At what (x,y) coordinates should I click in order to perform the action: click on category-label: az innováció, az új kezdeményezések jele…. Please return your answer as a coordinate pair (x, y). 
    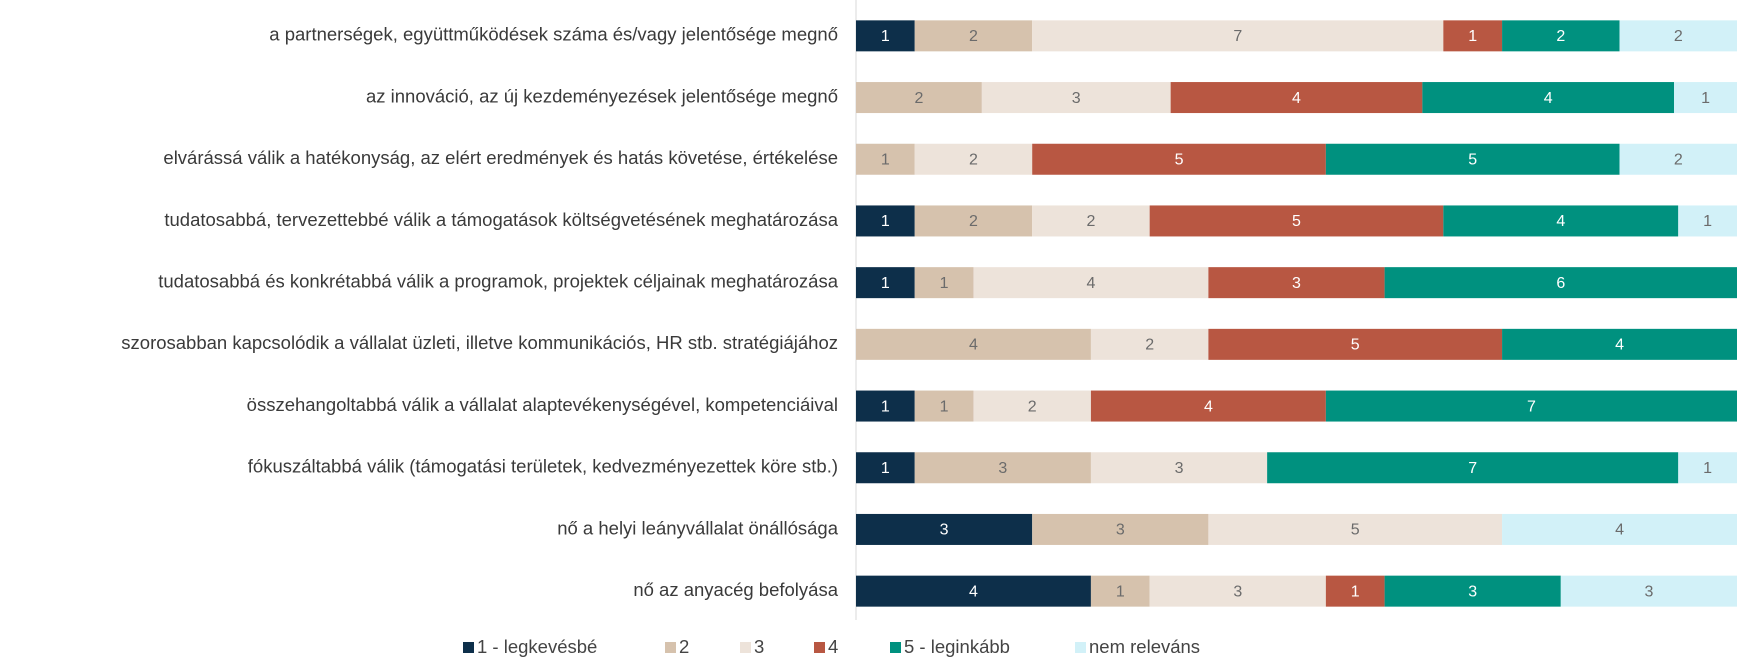
    Looking at the image, I should click on (602, 95).